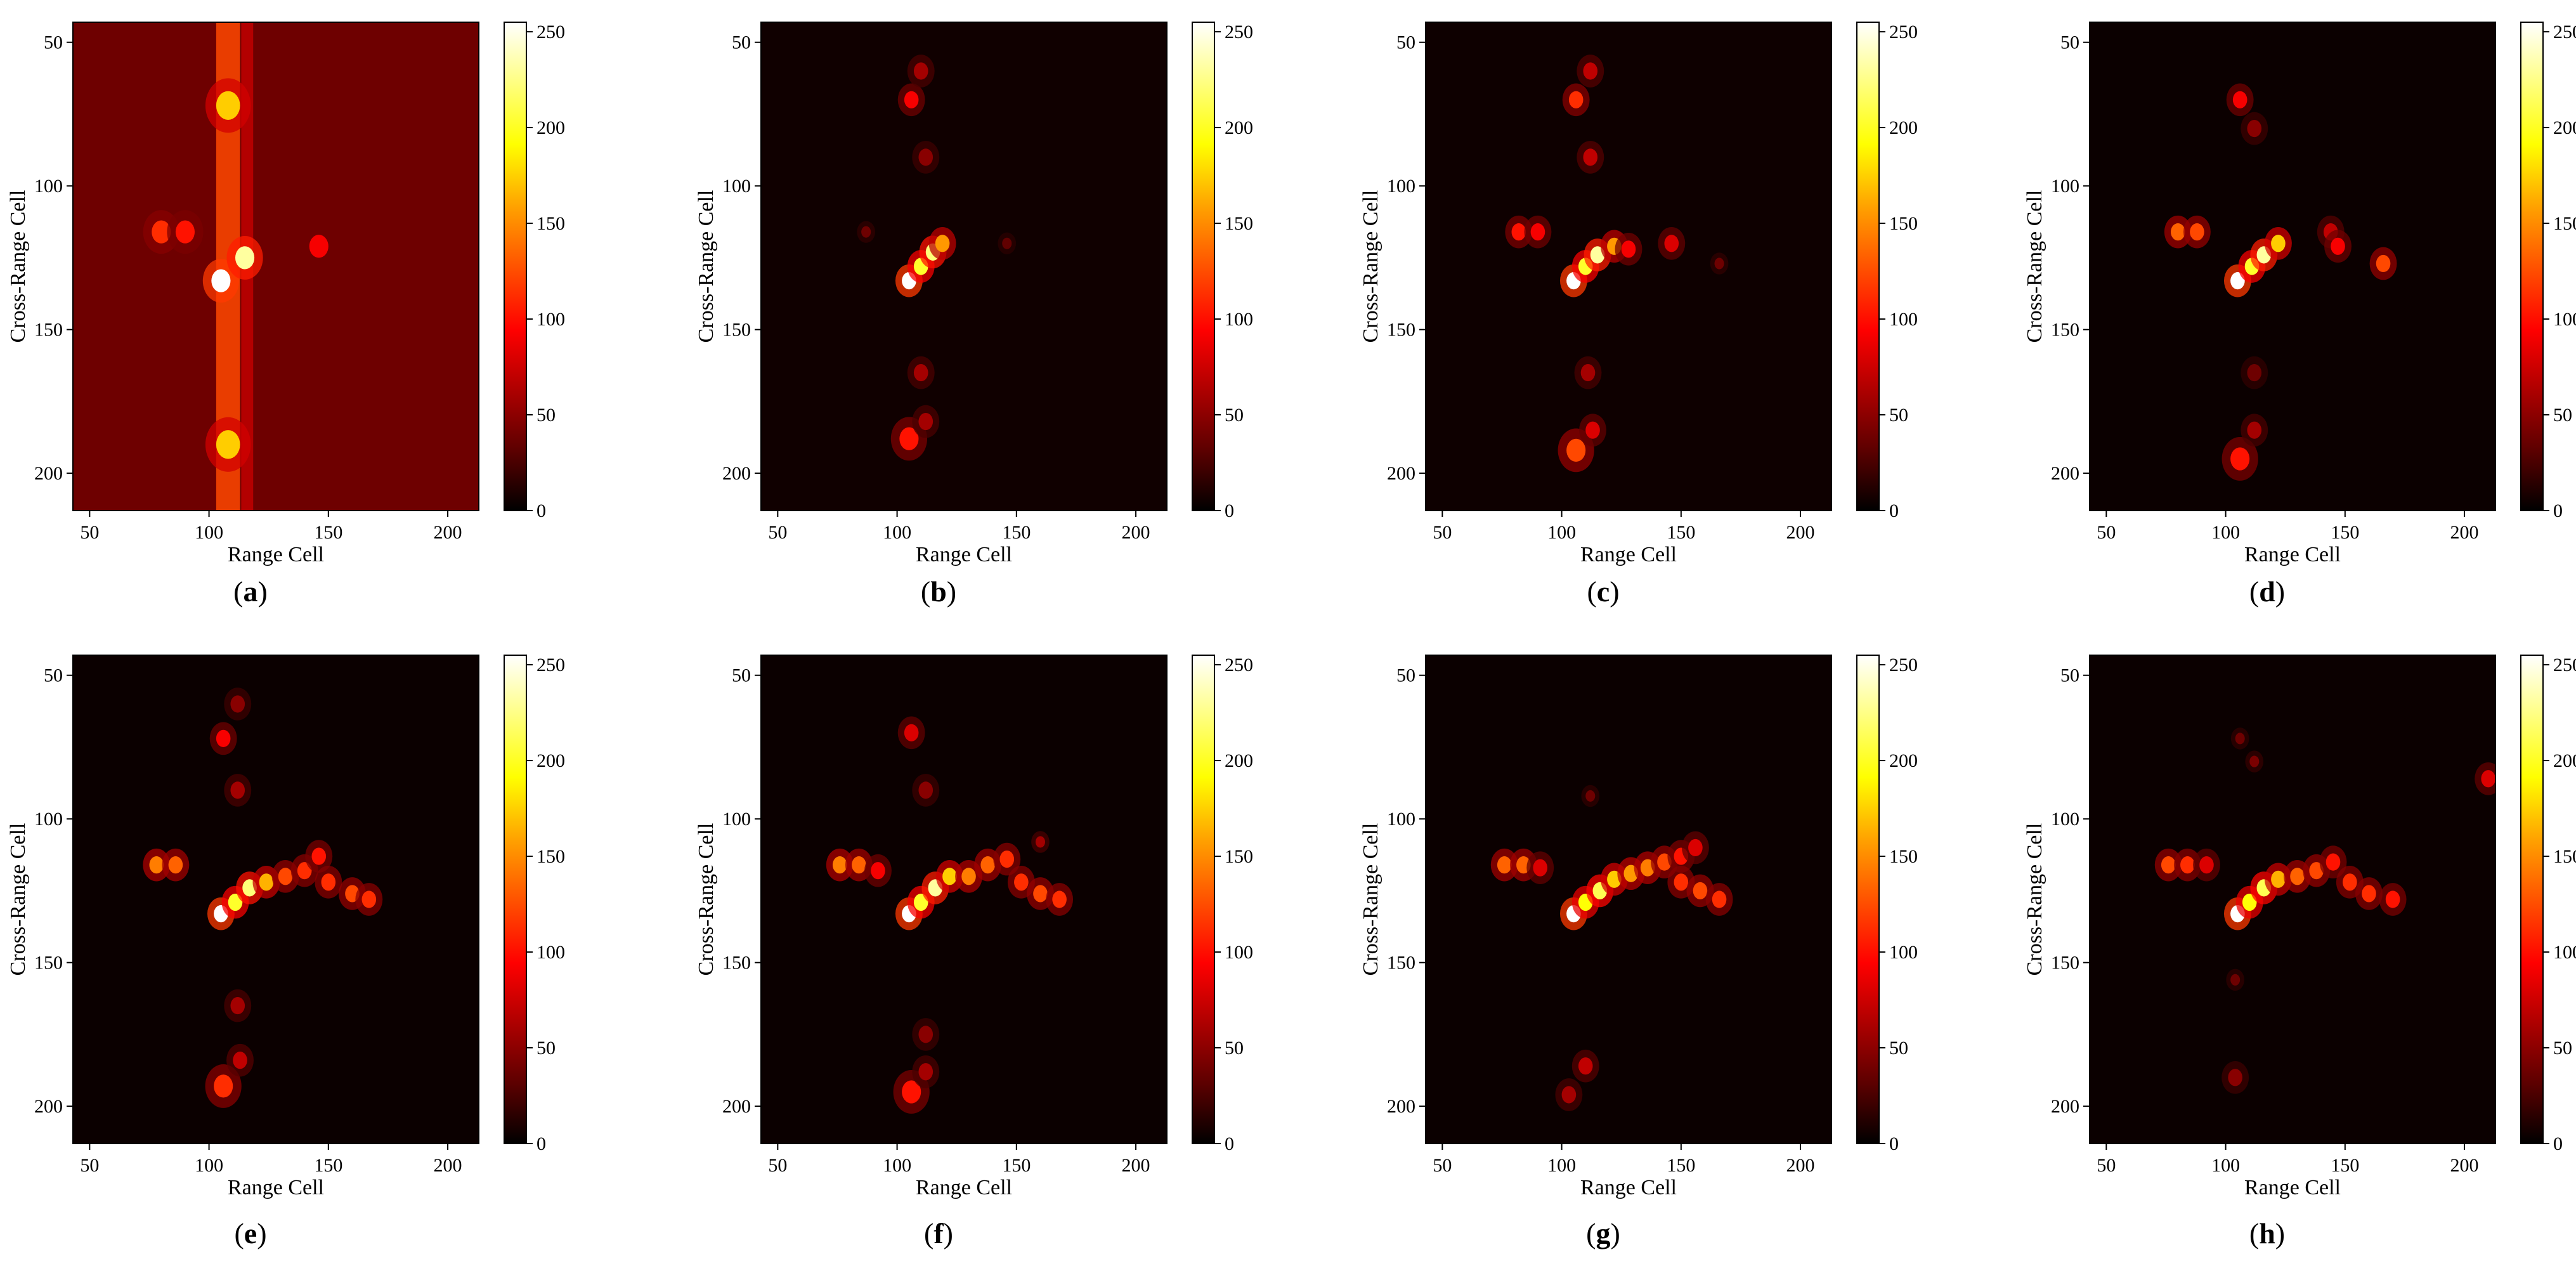 The image size is (2576, 1285). I want to click on panel-caption: (f), so click(939, 1233).